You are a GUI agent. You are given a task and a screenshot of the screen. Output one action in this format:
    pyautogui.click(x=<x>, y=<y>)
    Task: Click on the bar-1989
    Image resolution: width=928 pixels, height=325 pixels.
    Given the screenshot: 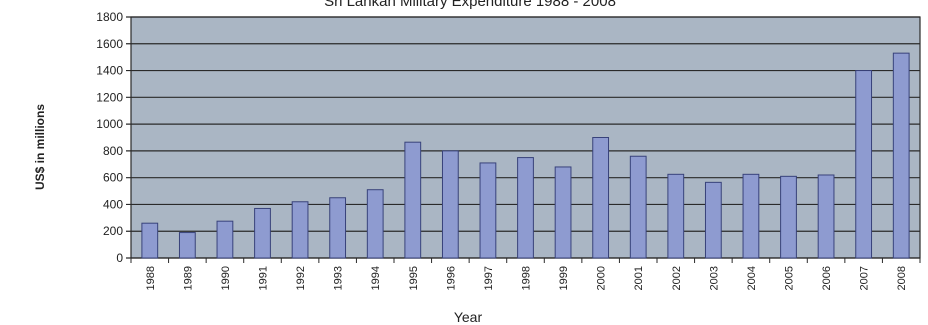 What is the action you would take?
    pyautogui.click(x=187, y=245)
    